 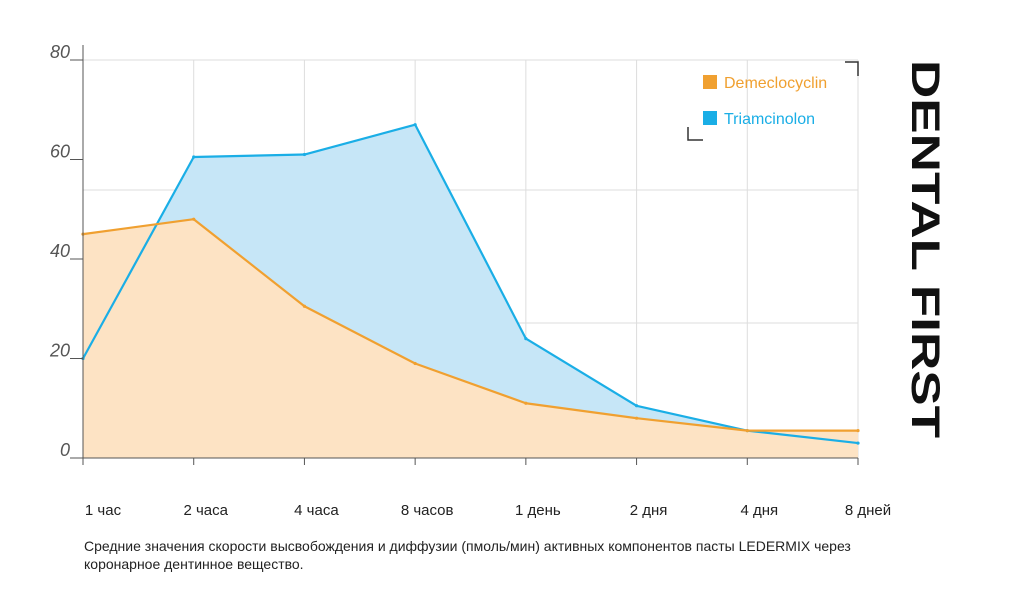 I want to click on x-tick-label: 8 часов, so click(x=427, y=510).